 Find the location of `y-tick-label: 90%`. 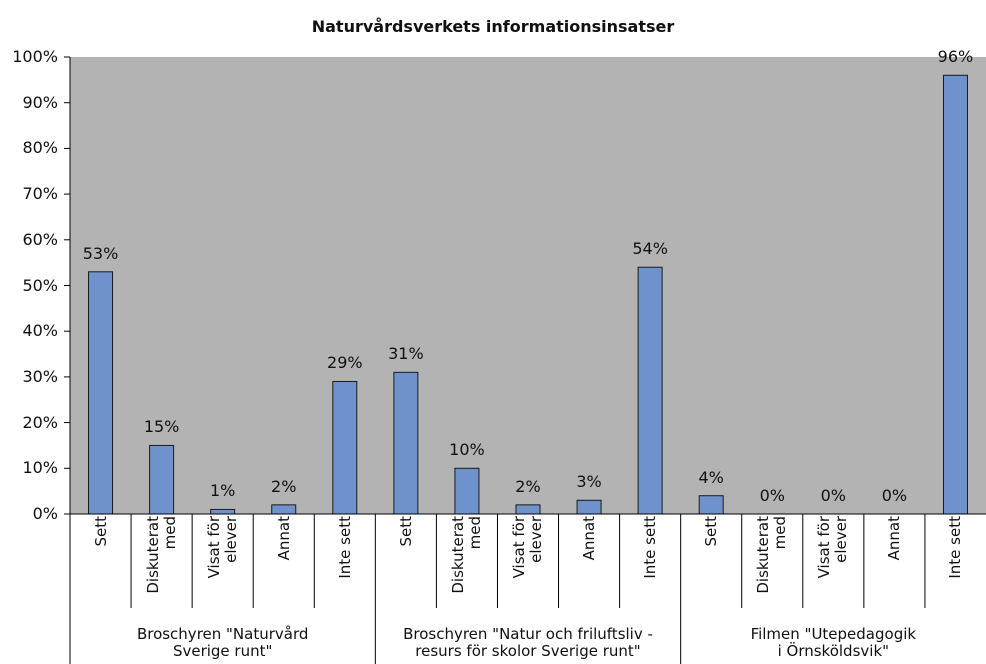

y-tick-label: 90% is located at coordinates (40, 102).